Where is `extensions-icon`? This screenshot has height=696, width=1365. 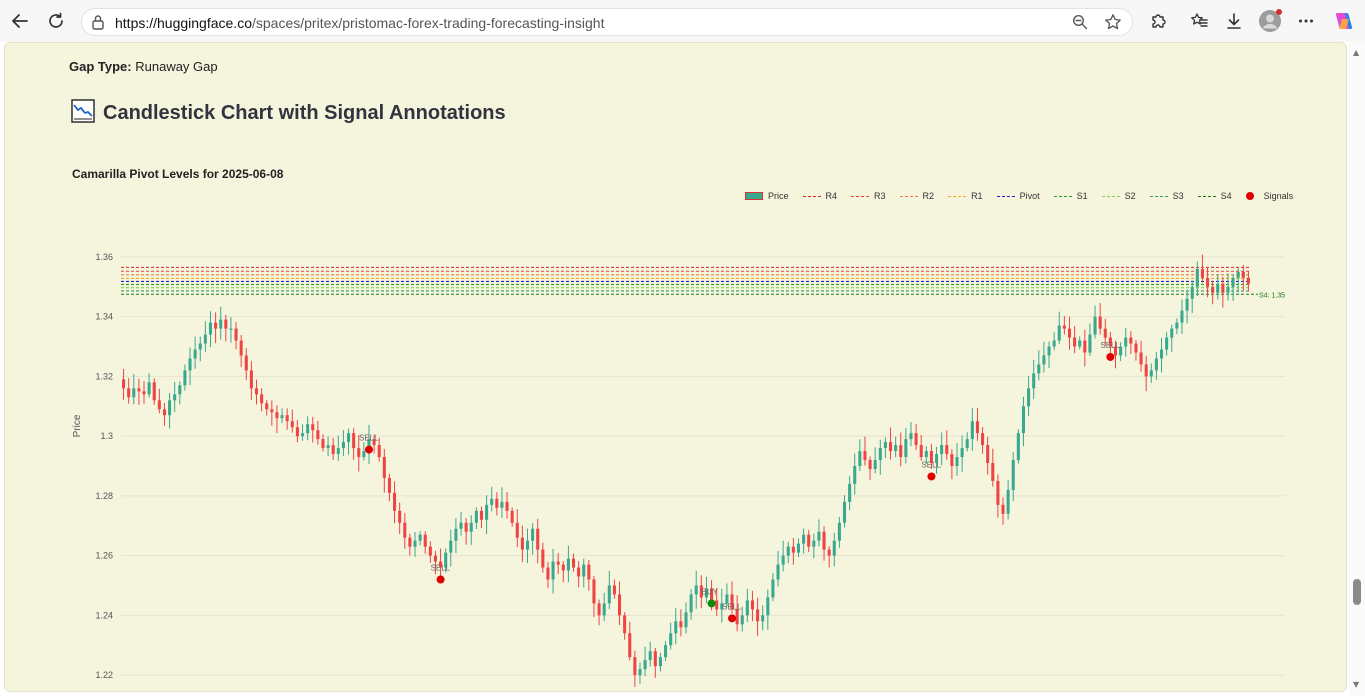
extensions-icon is located at coordinates (1158, 21).